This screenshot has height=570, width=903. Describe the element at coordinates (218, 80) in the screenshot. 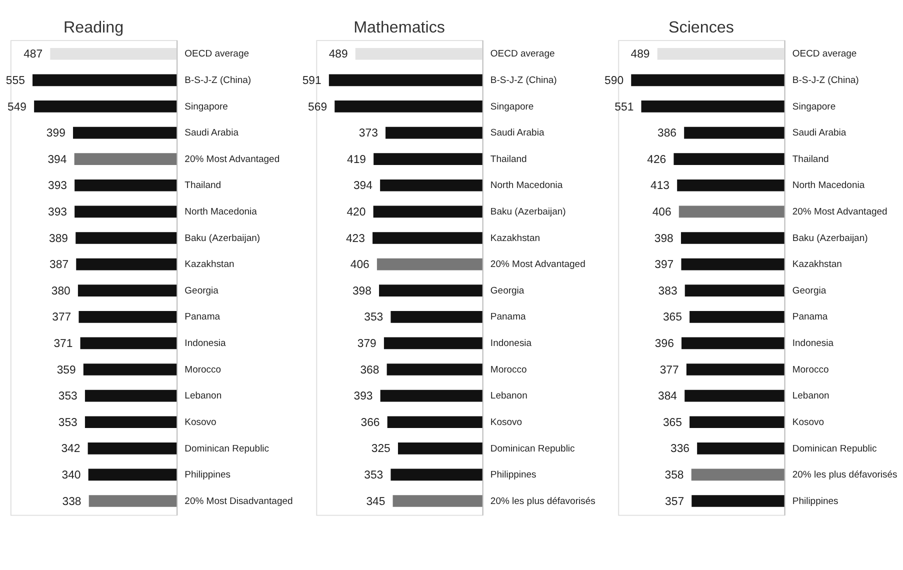

I see `y-tick-label: B-S-J-Z (China)` at that location.